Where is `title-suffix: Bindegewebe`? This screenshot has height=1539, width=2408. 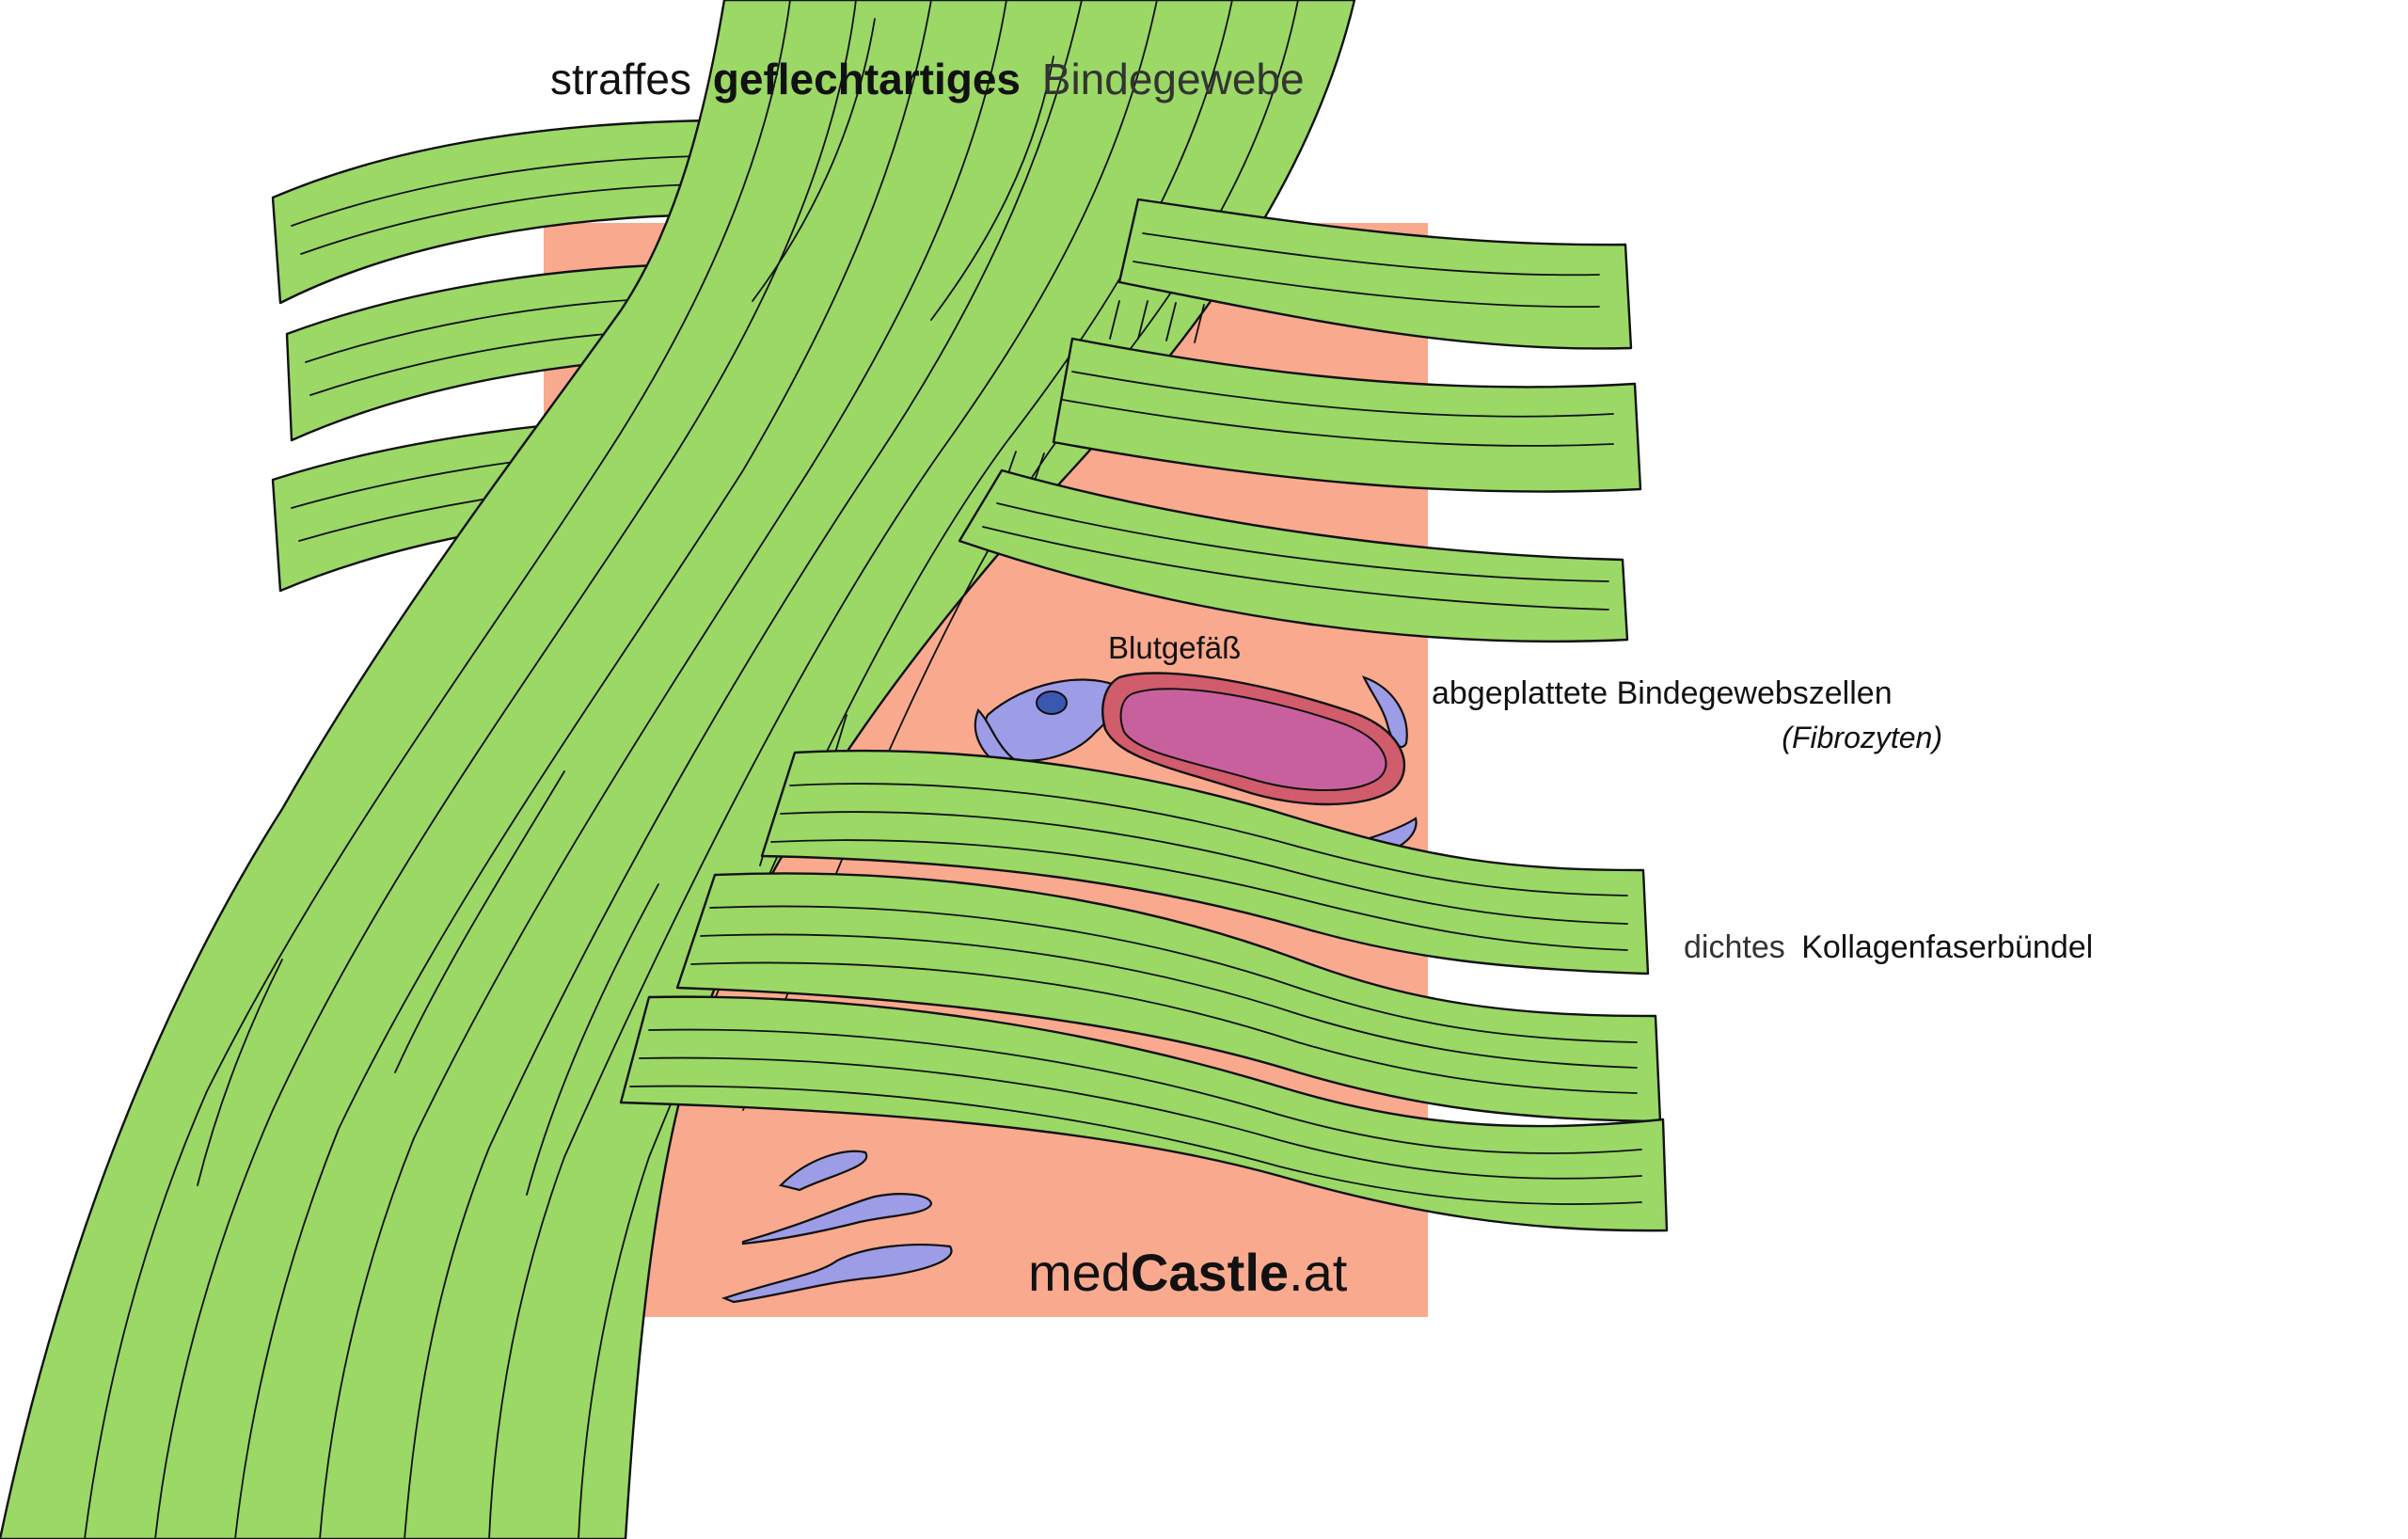 title-suffix: Bindegewebe is located at coordinates (1174, 79).